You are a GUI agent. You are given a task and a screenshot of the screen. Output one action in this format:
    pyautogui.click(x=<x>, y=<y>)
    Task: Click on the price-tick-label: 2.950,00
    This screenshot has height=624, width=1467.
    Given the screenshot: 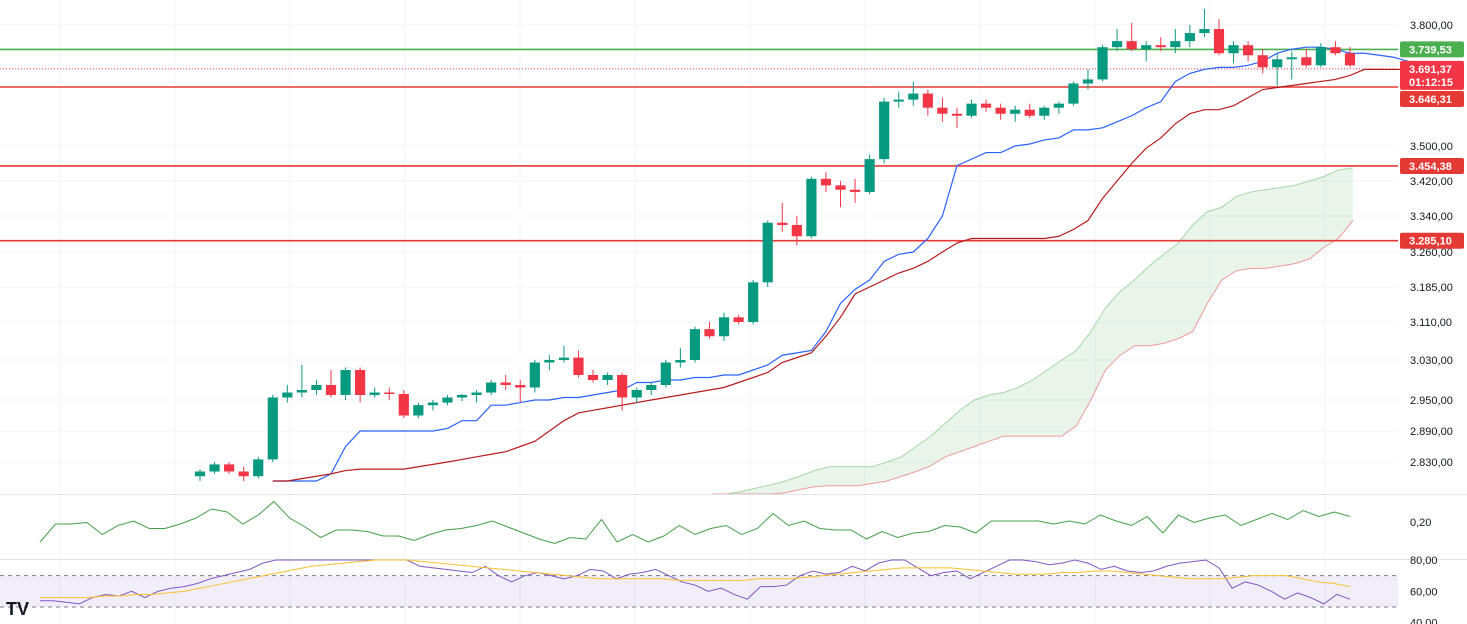 What is the action you would take?
    pyautogui.click(x=1431, y=401)
    